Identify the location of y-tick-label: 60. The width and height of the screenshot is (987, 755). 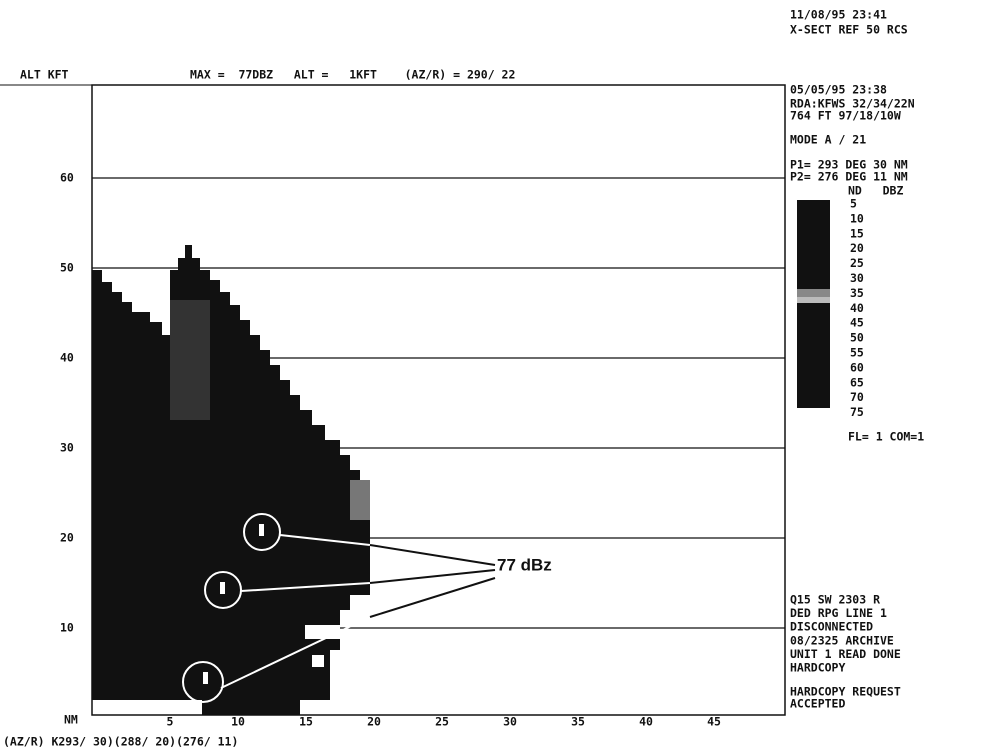
(67, 178).